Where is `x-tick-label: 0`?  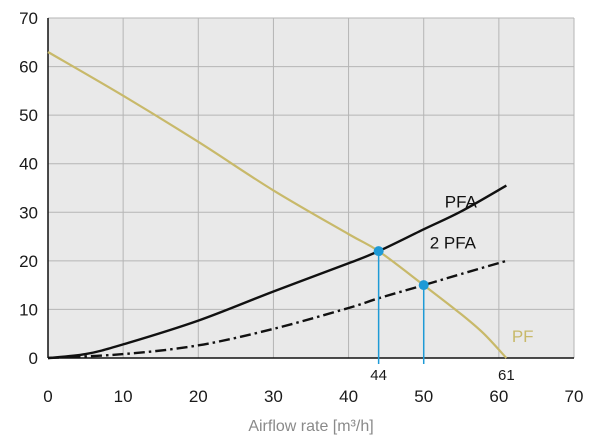 x-tick-label: 0 is located at coordinates (47, 396).